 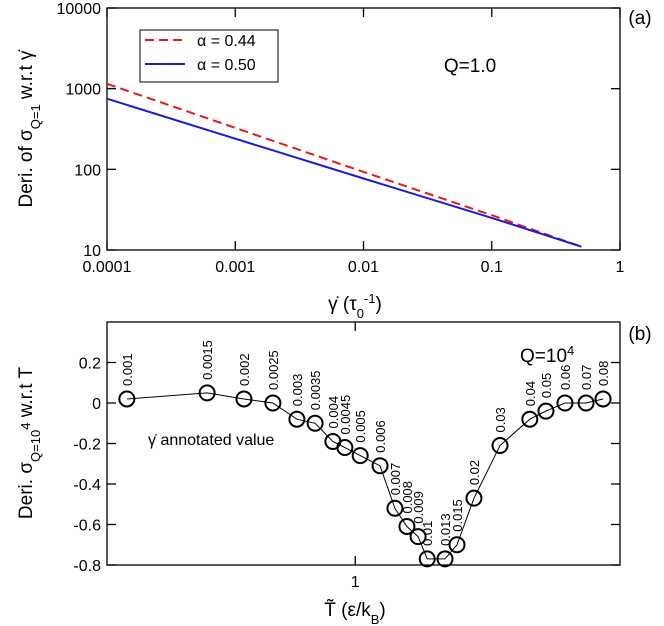 What do you see at coordinates (226, 65) in the screenshot?
I see `legend-label: α = 0.50` at bounding box center [226, 65].